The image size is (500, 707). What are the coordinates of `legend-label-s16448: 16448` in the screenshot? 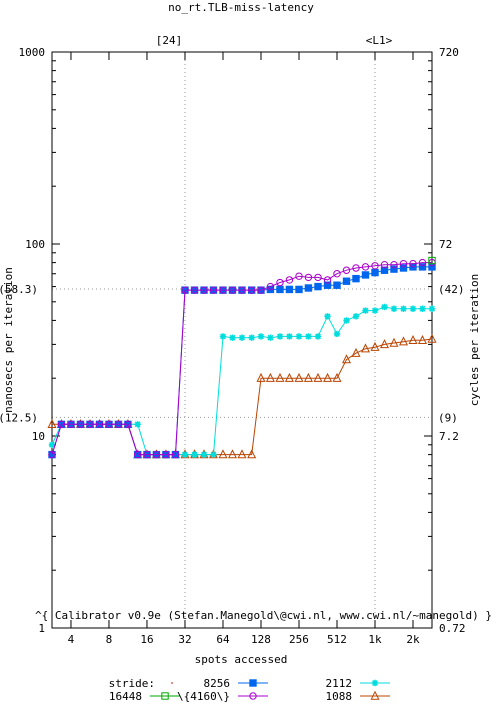 It's located at (125, 696).